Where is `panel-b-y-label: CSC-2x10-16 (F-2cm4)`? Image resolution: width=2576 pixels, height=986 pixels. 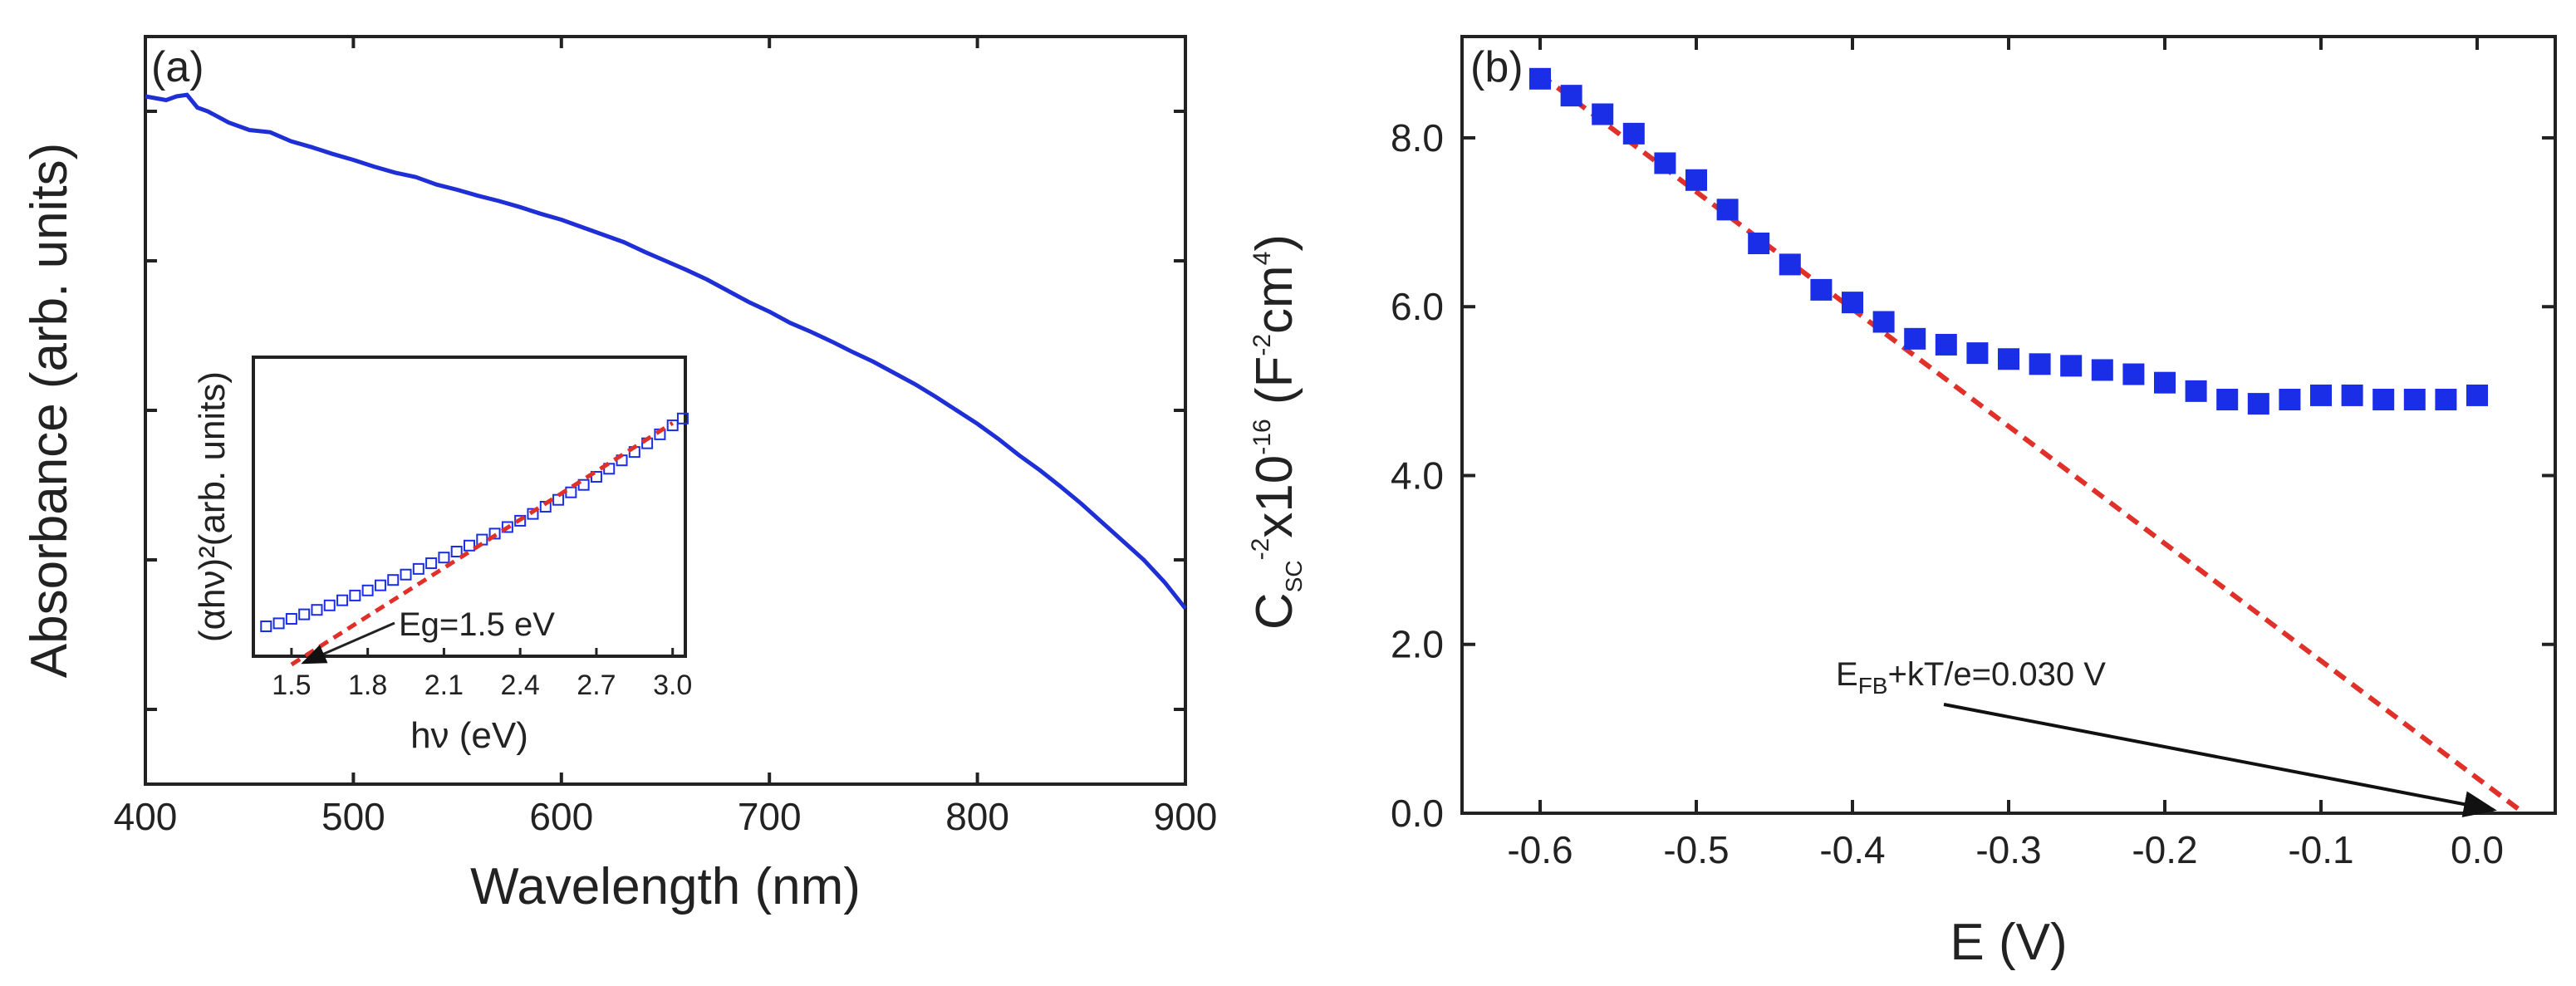
panel-b-y-label: CSC-2x10-16 (F-2cm4) is located at coordinates (1276, 432).